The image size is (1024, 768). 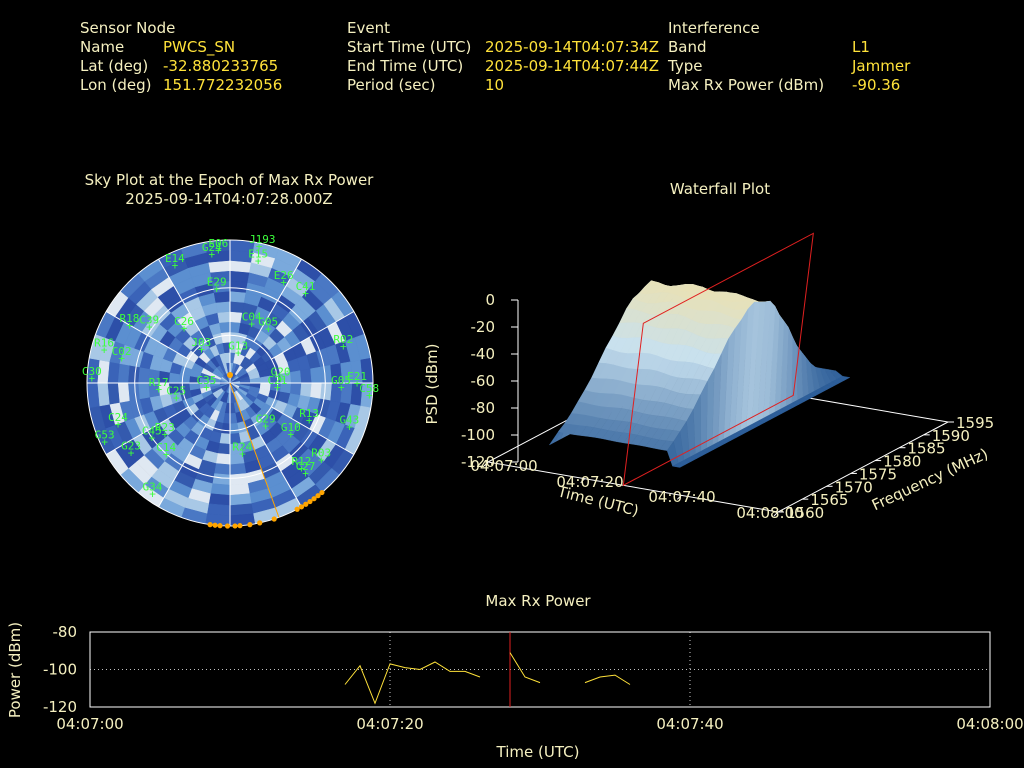 What do you see at coordinates (153, 487) in the screenshot?
I see `satellite-label: G34` at bounding box center [153, 487].